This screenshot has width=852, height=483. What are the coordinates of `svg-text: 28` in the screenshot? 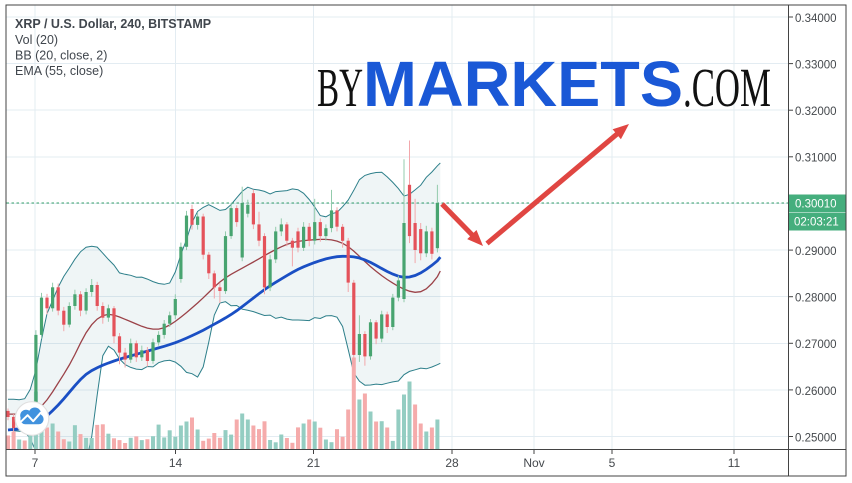 It's located at (452, 463).